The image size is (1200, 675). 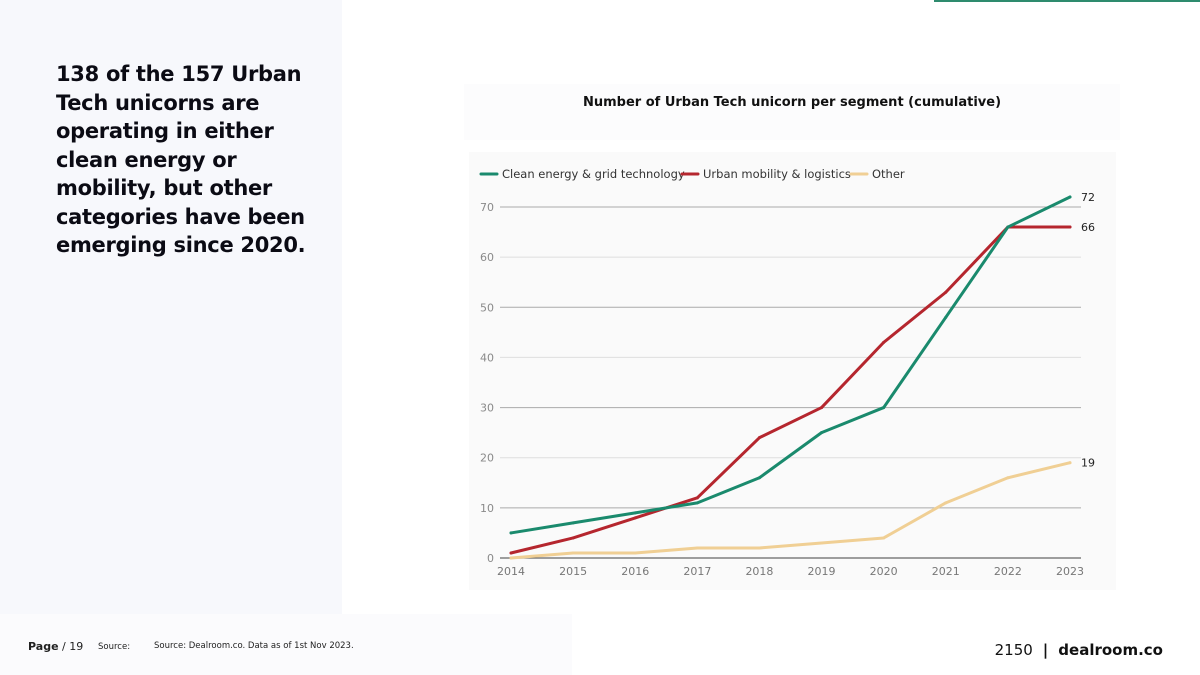 What do you see at coordinates (884, 571) in the screenshot?
I see `x-tick-label: 2020` at bounding box center [884, 571].